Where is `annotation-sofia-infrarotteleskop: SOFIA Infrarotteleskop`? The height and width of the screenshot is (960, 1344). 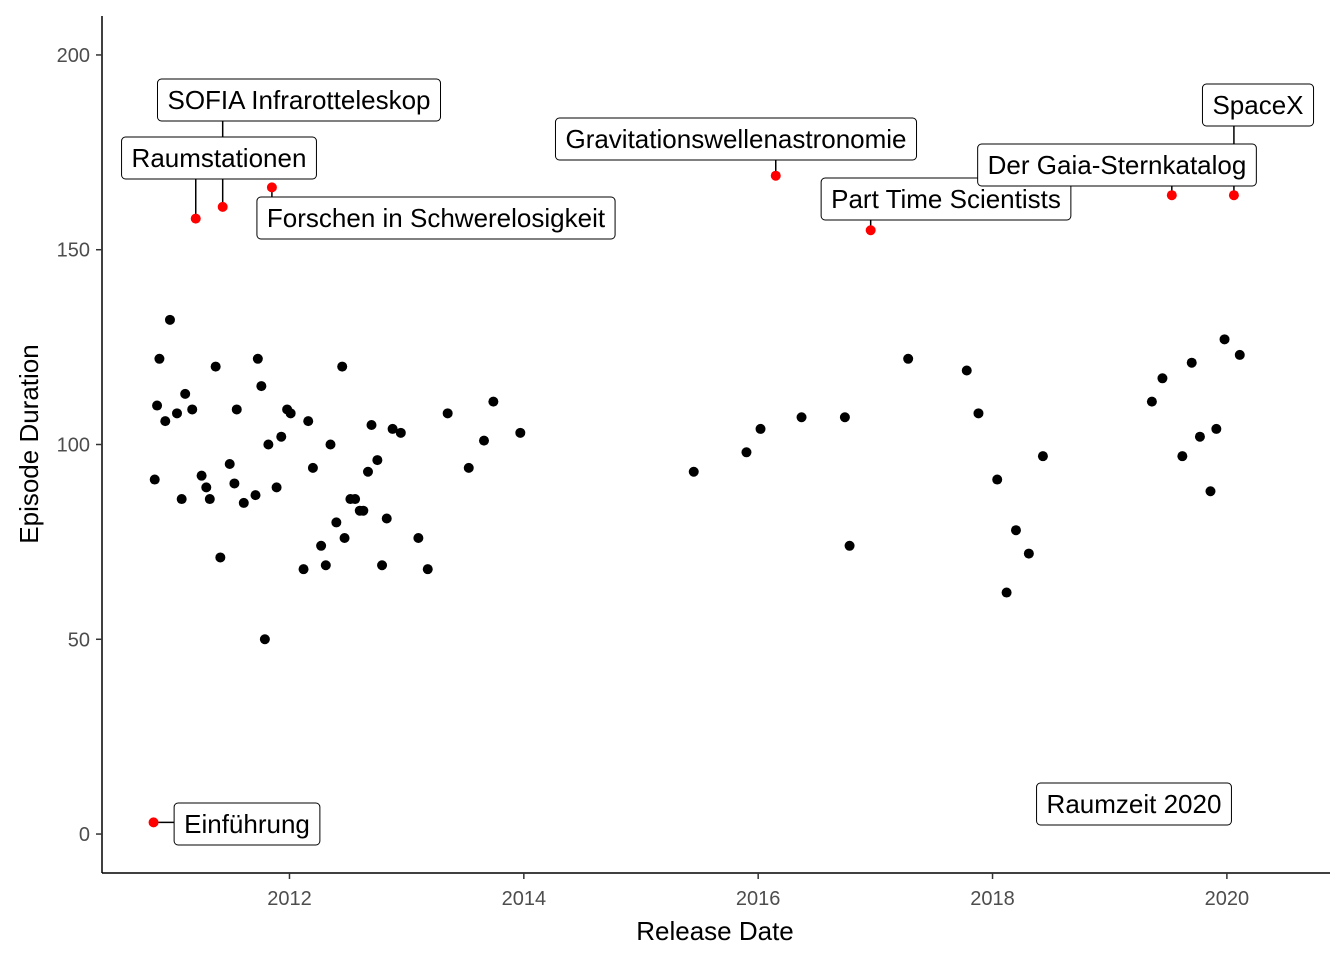 annotation-sofia-infrarotteleskop: SOFIA Infrarotteleskop is located at coordinates (299, 100).